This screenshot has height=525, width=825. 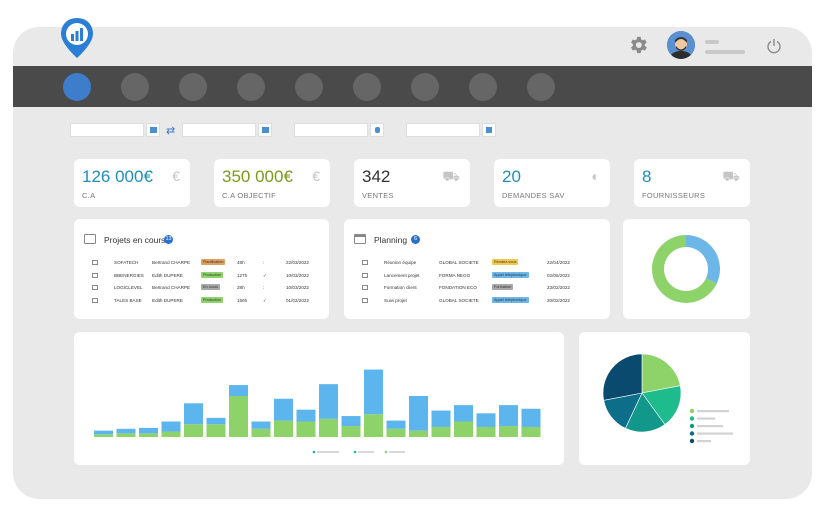 What do you see at coordinates (692, 183) in the screenshot?
I see `kpi-card-5: 8 FOURNISSEURS ⛟` at bounding box center [692, 183].